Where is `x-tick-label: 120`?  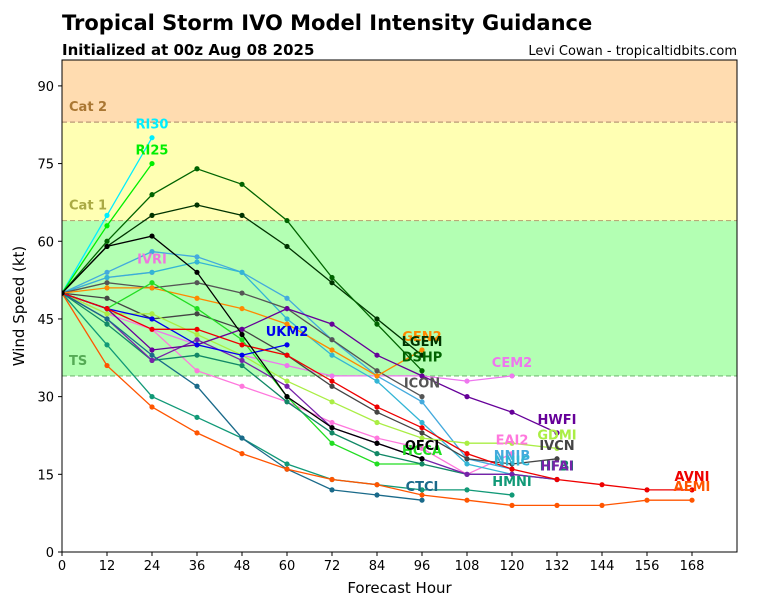 x-tick-label: 120 is located at coordinates (512, 566).